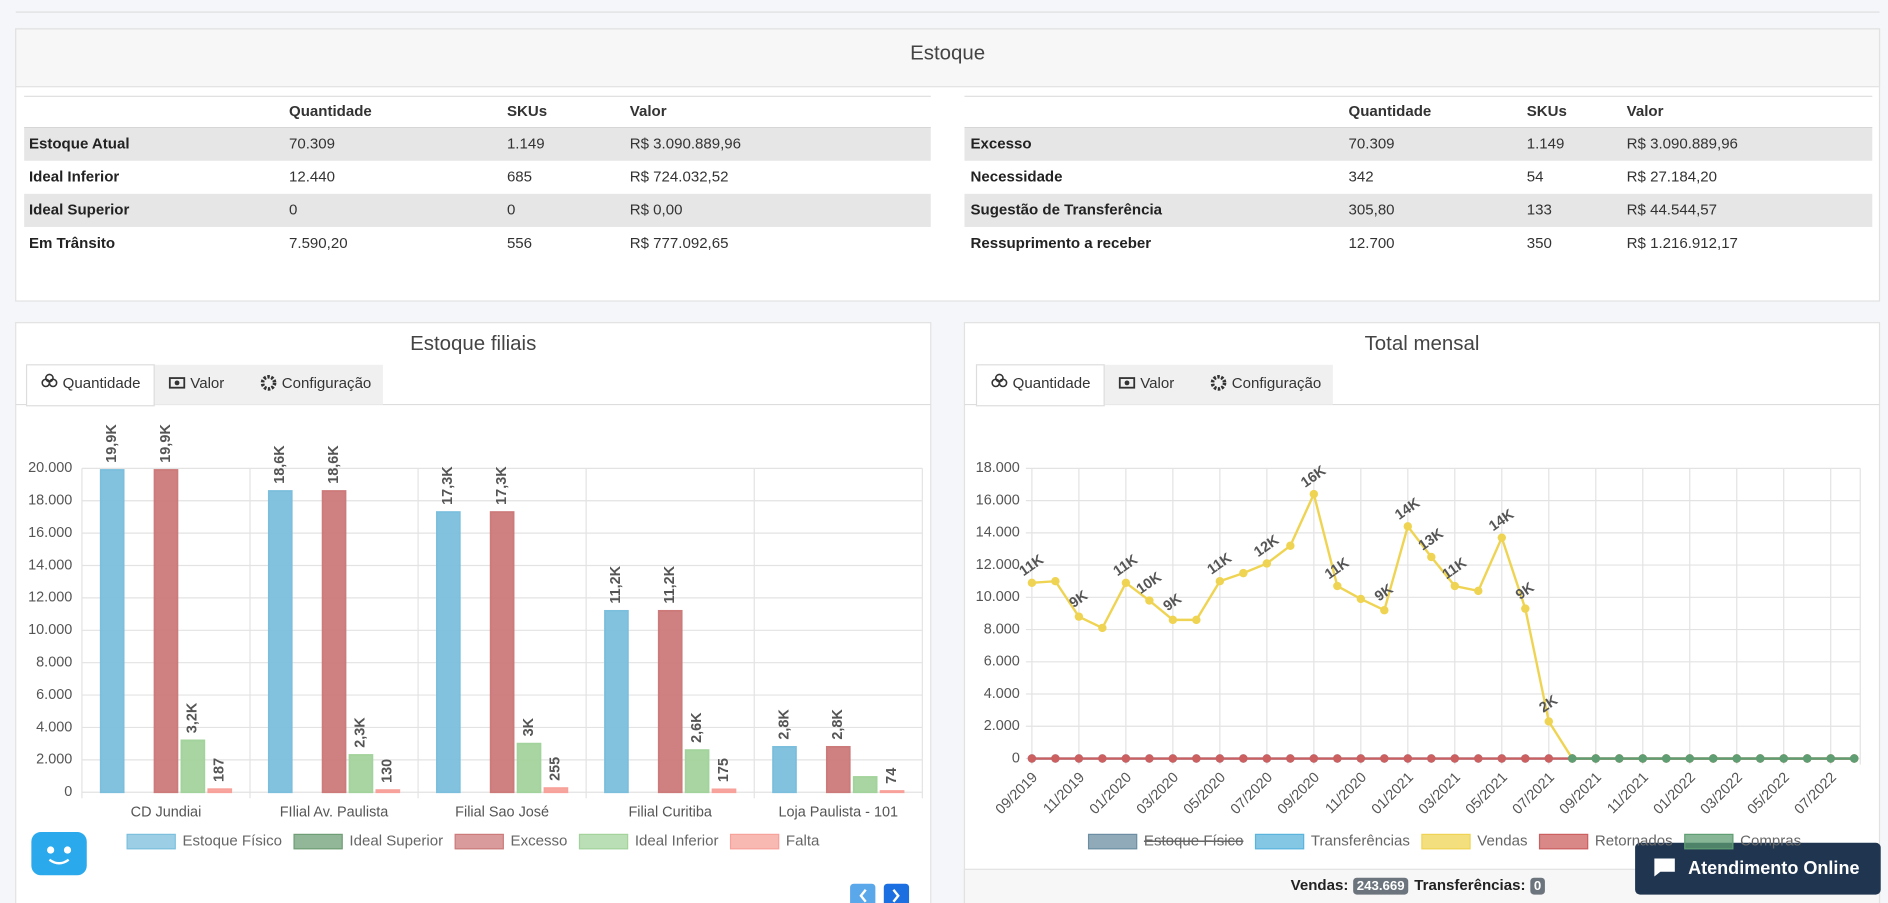 The width and height of the screenshot is (1888, 903). What do you see at coordinates (1361, 177) in the screenshot?
I see `cell: 342` at bounding box center [1361, 177].